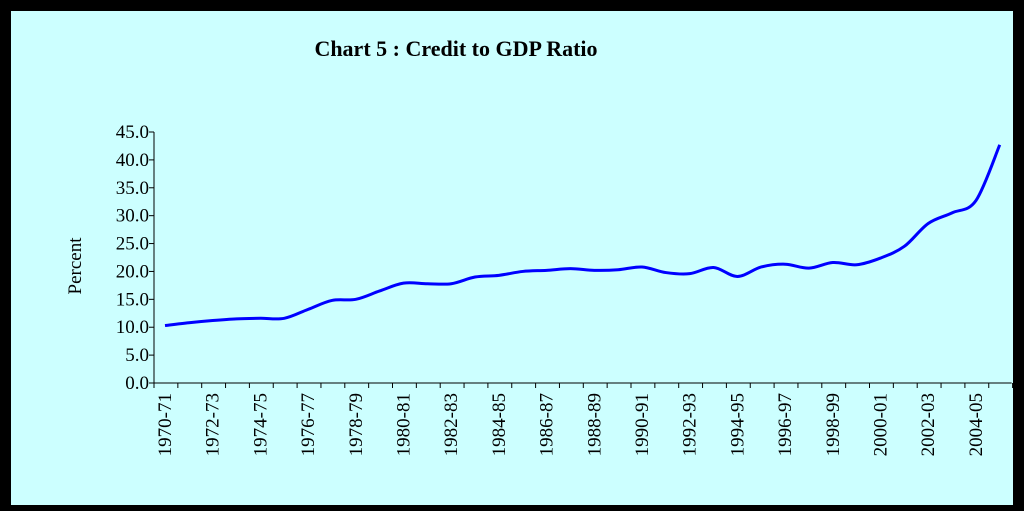  What do you see at coordinates (594, 424) in the screenshot?
I see `x-tick-label: 1988-89` at bounding box center [594, 424].